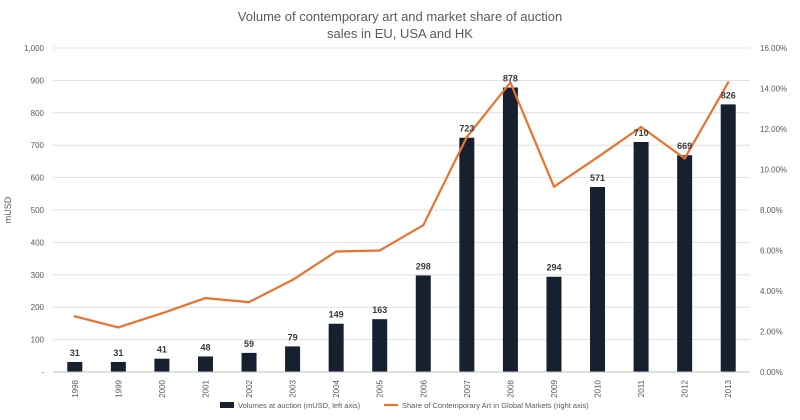 The image size is (800, 420). I want to click on x-tick-label: 2001, so click(205, 388).